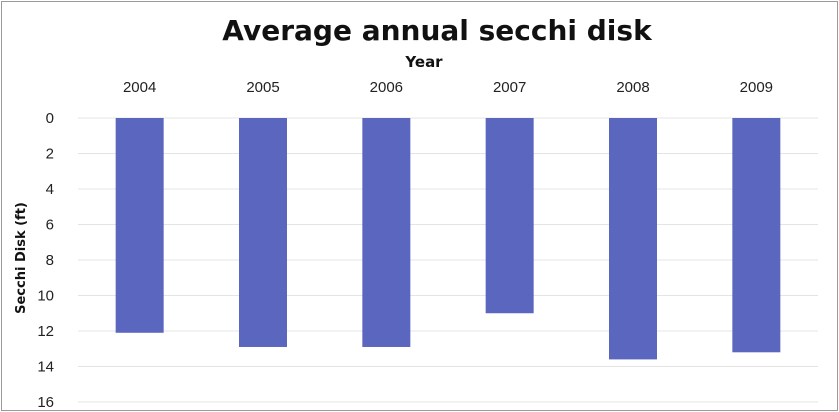 The height and width of the screenshot is (412, 839). Describe the element at coordinates (45, 331) in the screenshot. I see `y-tick-label: 12` at that location.